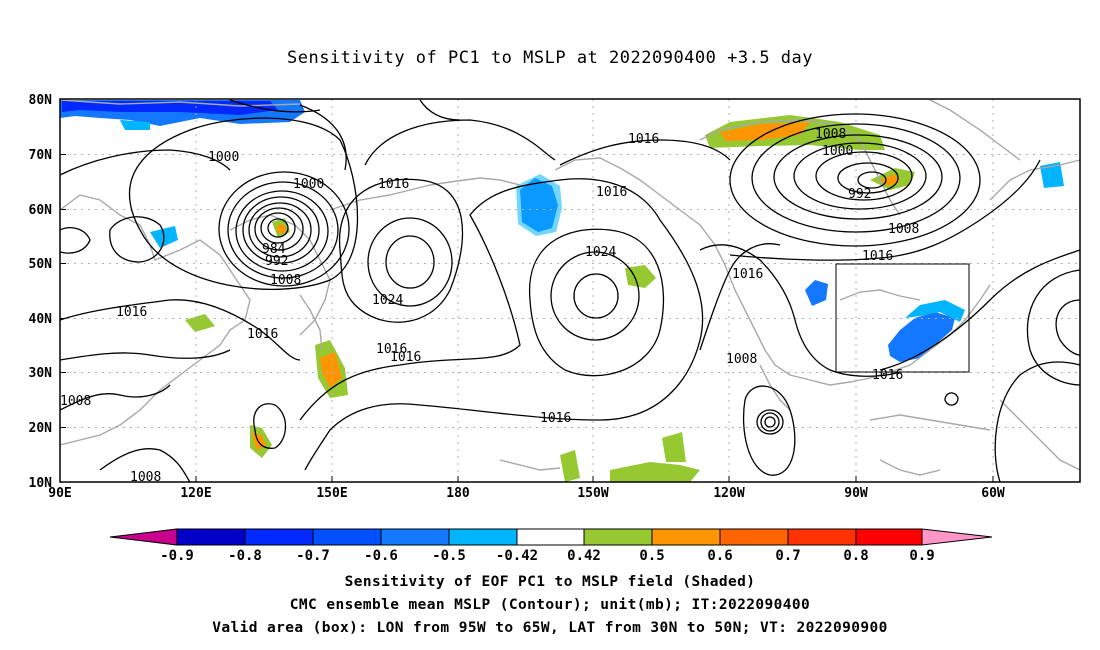 Image resolution: width=1100 pixels, height=650 pixels. What do you see at coordinates (993, 493) in the screenshot?
I see `lon-label: 60W` at bounding box center [993, 493].